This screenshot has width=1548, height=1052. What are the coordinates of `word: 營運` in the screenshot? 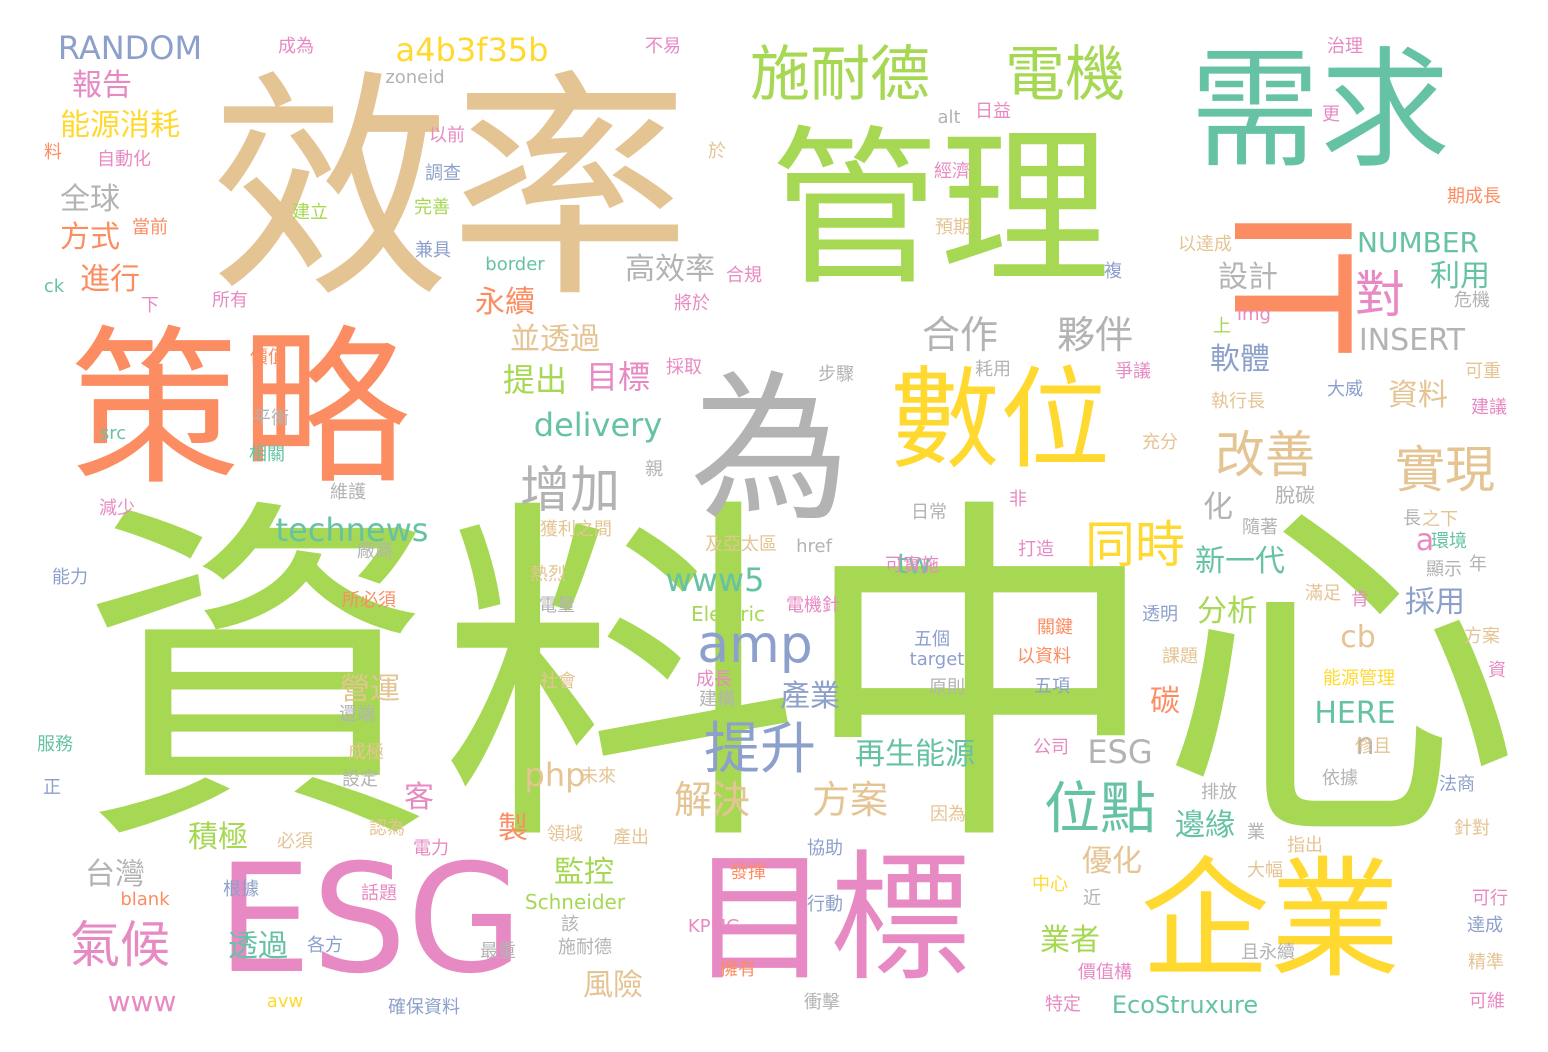 It's located at (370, 689).